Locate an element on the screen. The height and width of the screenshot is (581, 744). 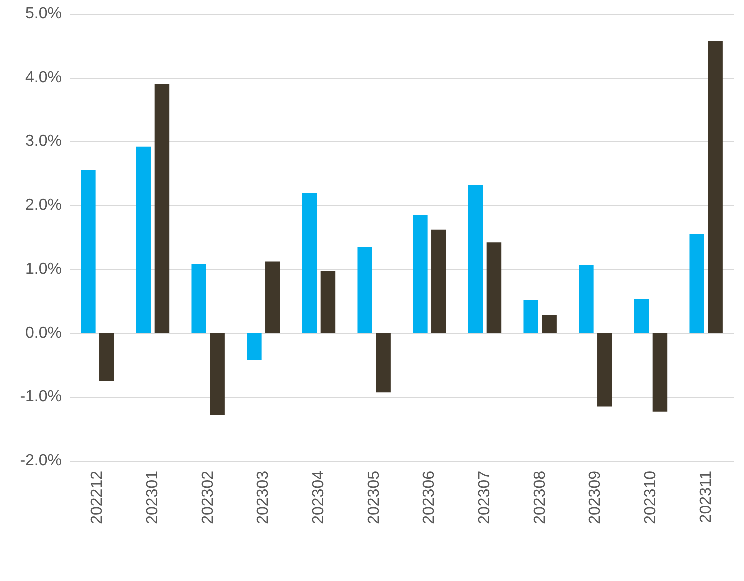
x-tick-label: 202308 is located at coordinates (540, 497).